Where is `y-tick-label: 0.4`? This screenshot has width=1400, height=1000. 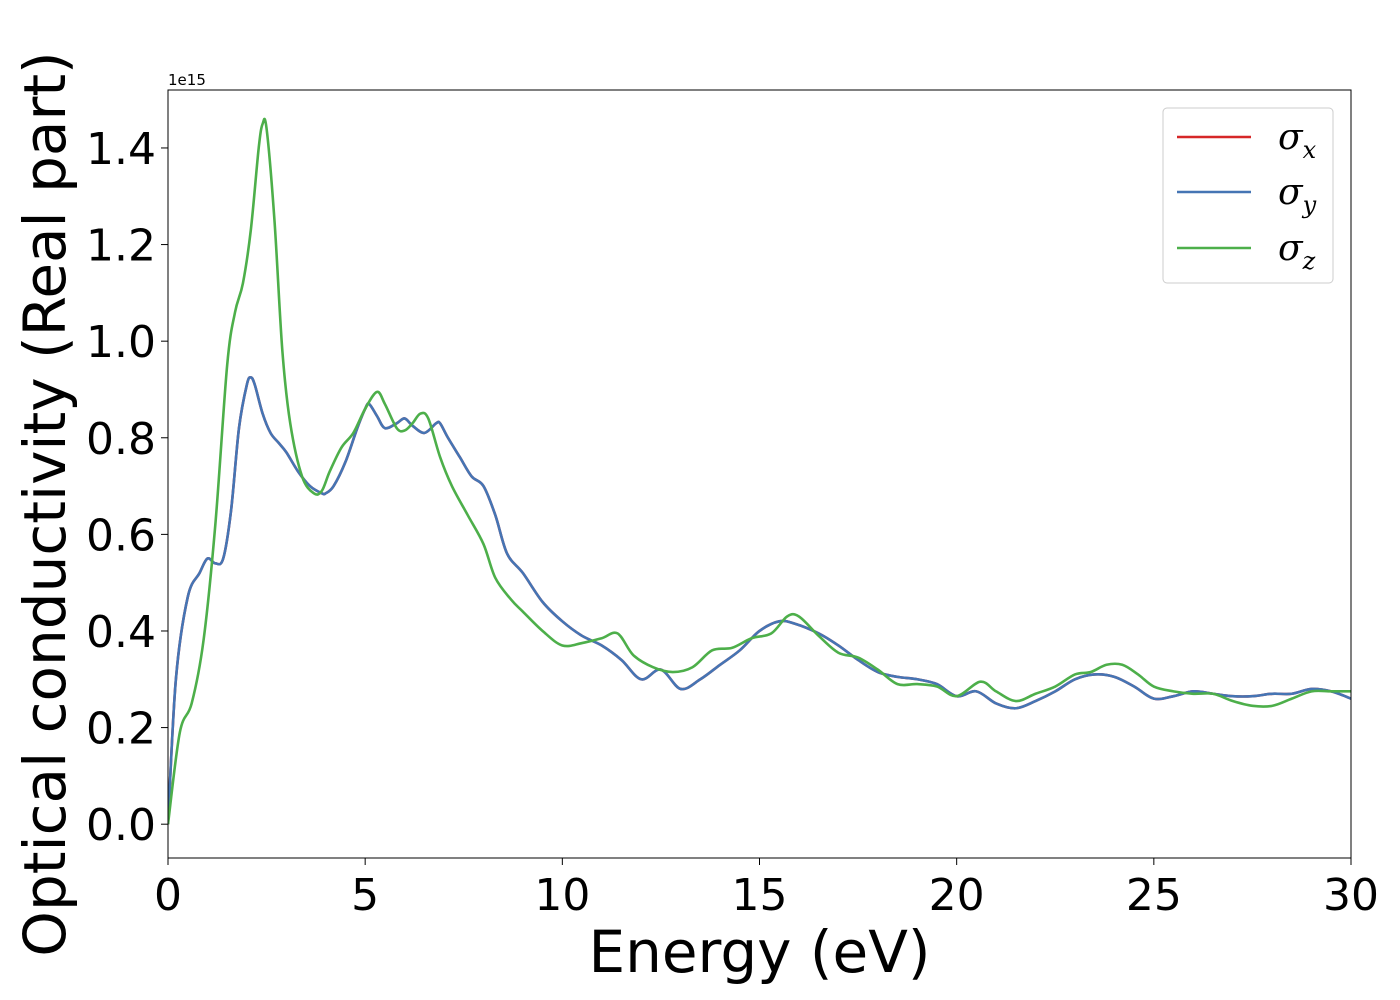
y-tick-label: 0.4 is located at coordinates (121, 632).